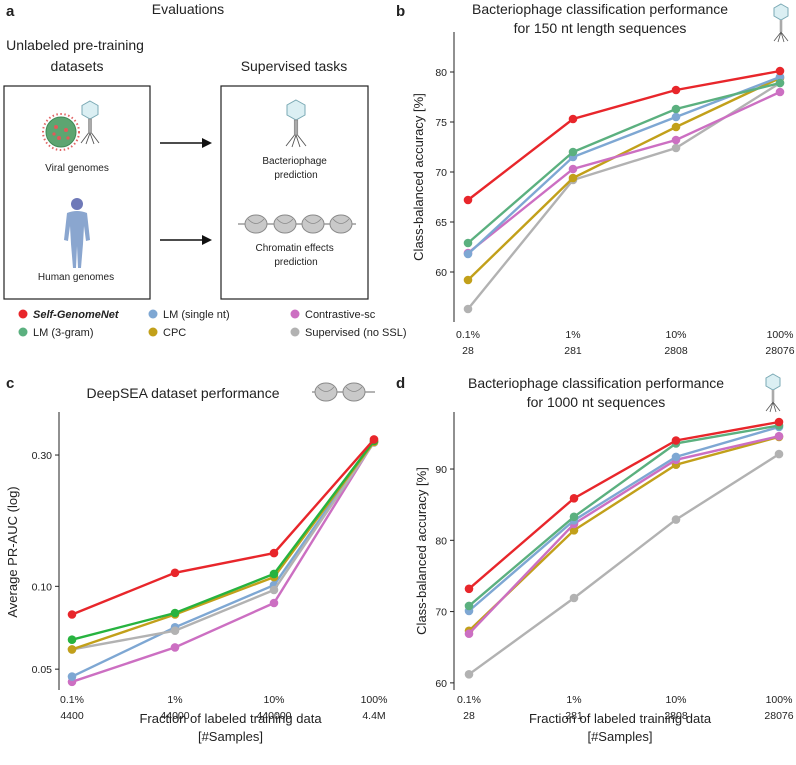  I want to click on series-line-lm3, so click(624, 162).